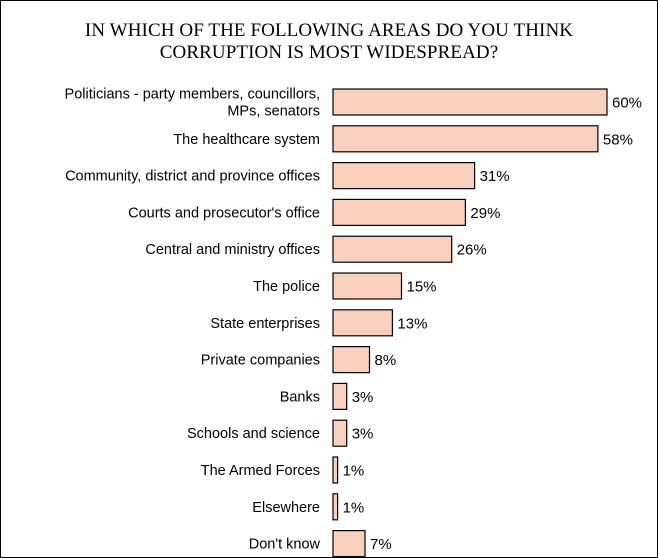 The height and width of the screenshot is (558, 658). Describe the element at coordinates (246, 140) in the screenshot. I see `category-label-1: The healthcare system` at that location.